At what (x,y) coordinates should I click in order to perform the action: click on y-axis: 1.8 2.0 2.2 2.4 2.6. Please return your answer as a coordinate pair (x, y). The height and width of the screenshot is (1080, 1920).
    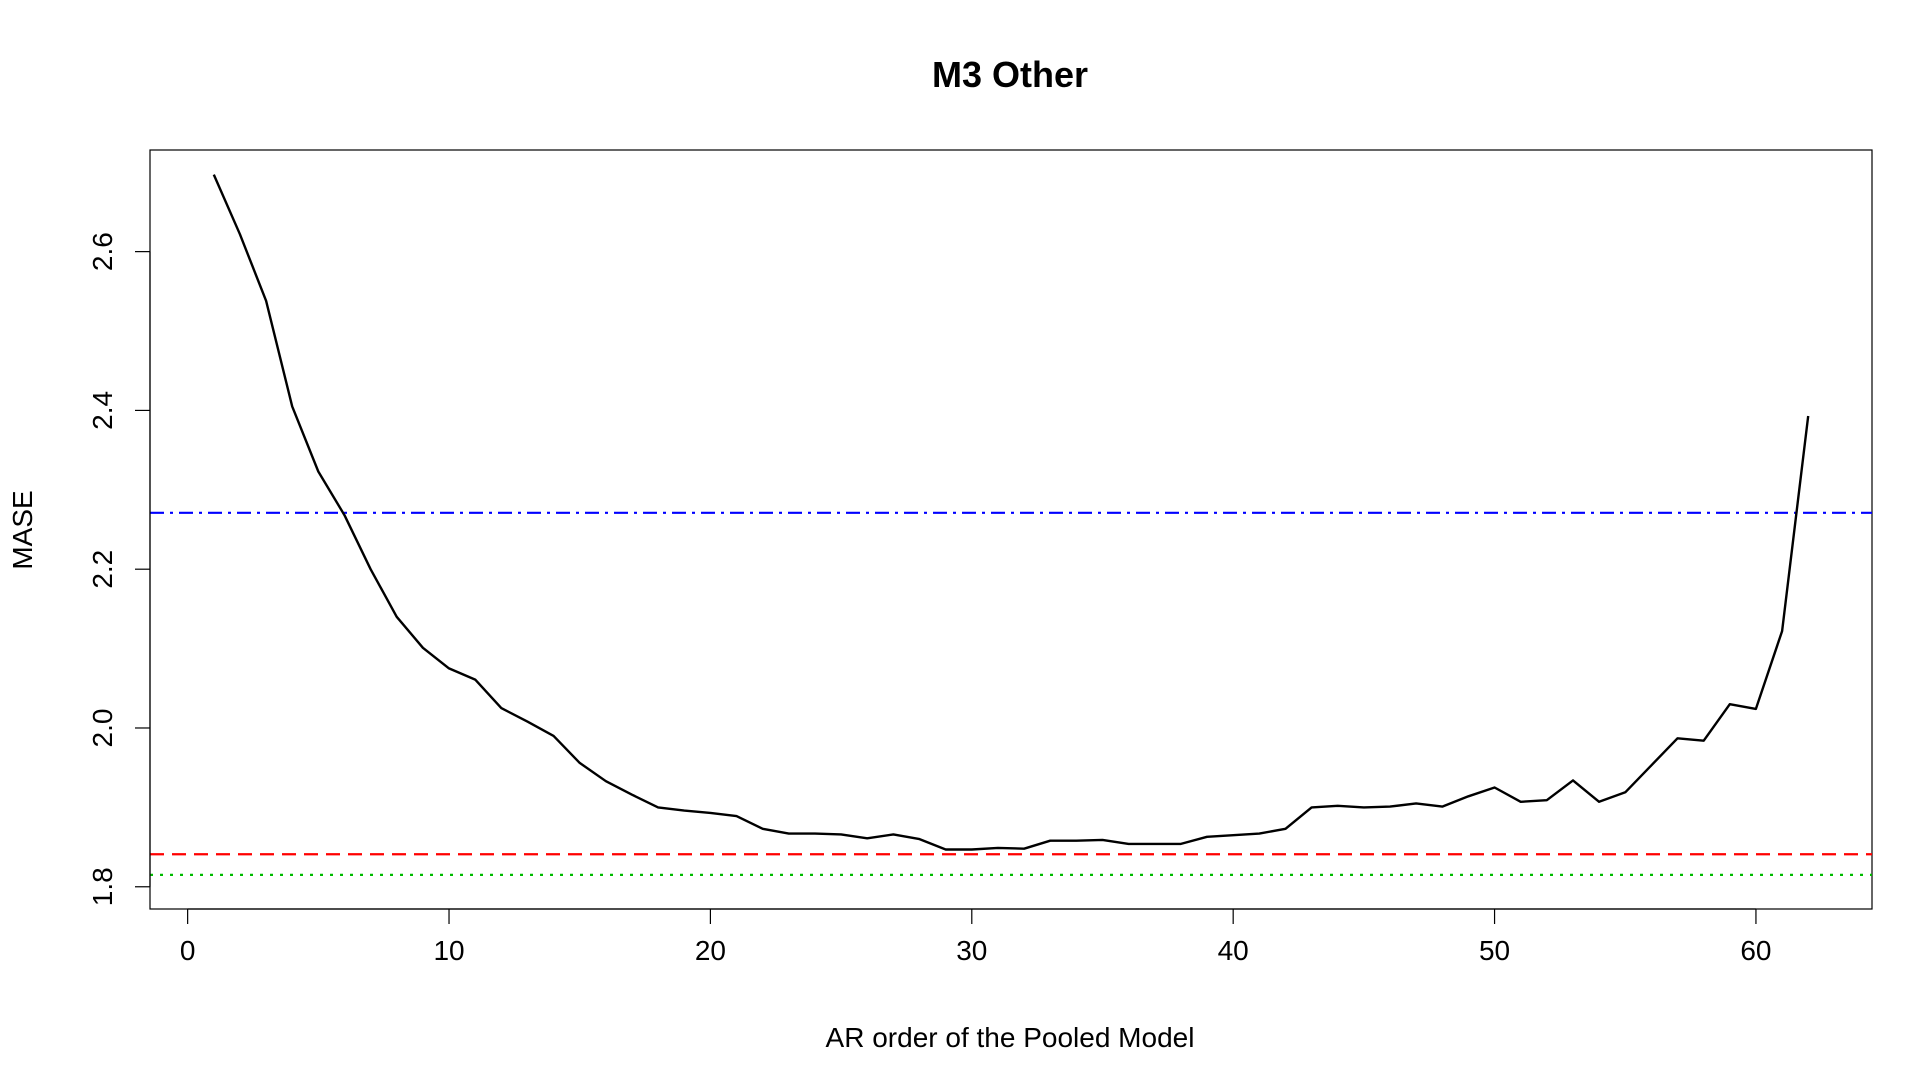
    Looking at the image, I should click on (119, 569).